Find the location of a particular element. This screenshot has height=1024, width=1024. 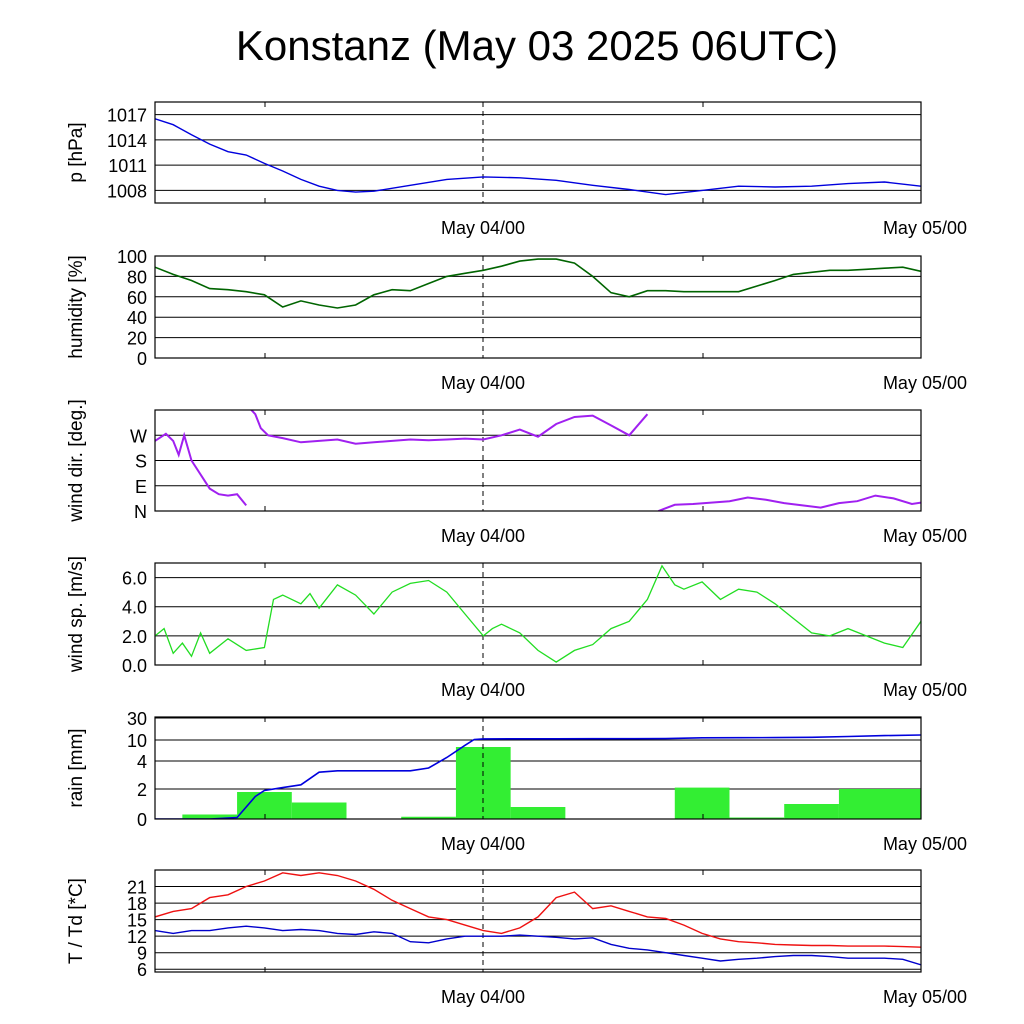

wind_speed-xtick-label: May 04/00 is located at coordinates (483, 690).